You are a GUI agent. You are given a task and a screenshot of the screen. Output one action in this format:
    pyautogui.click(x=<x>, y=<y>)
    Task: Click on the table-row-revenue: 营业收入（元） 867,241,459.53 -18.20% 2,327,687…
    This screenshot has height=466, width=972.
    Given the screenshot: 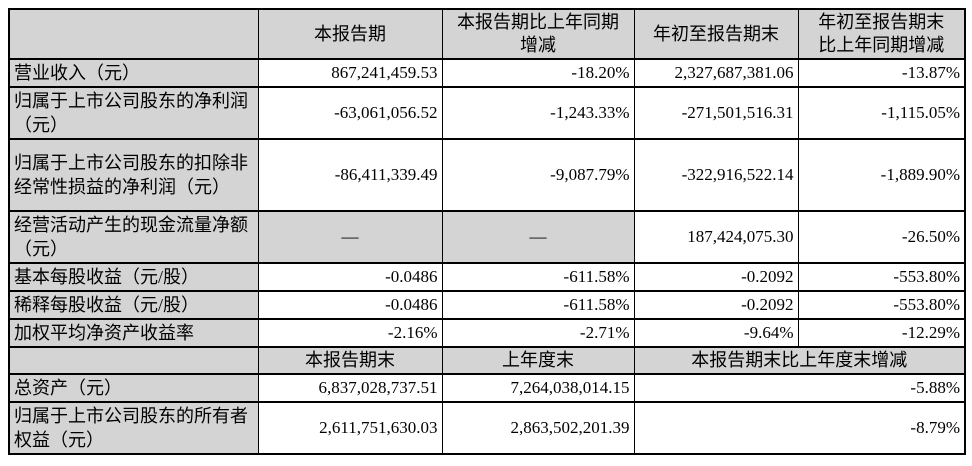 What is the action you would take?
    pyautogui.click(x=487, y=73)
    